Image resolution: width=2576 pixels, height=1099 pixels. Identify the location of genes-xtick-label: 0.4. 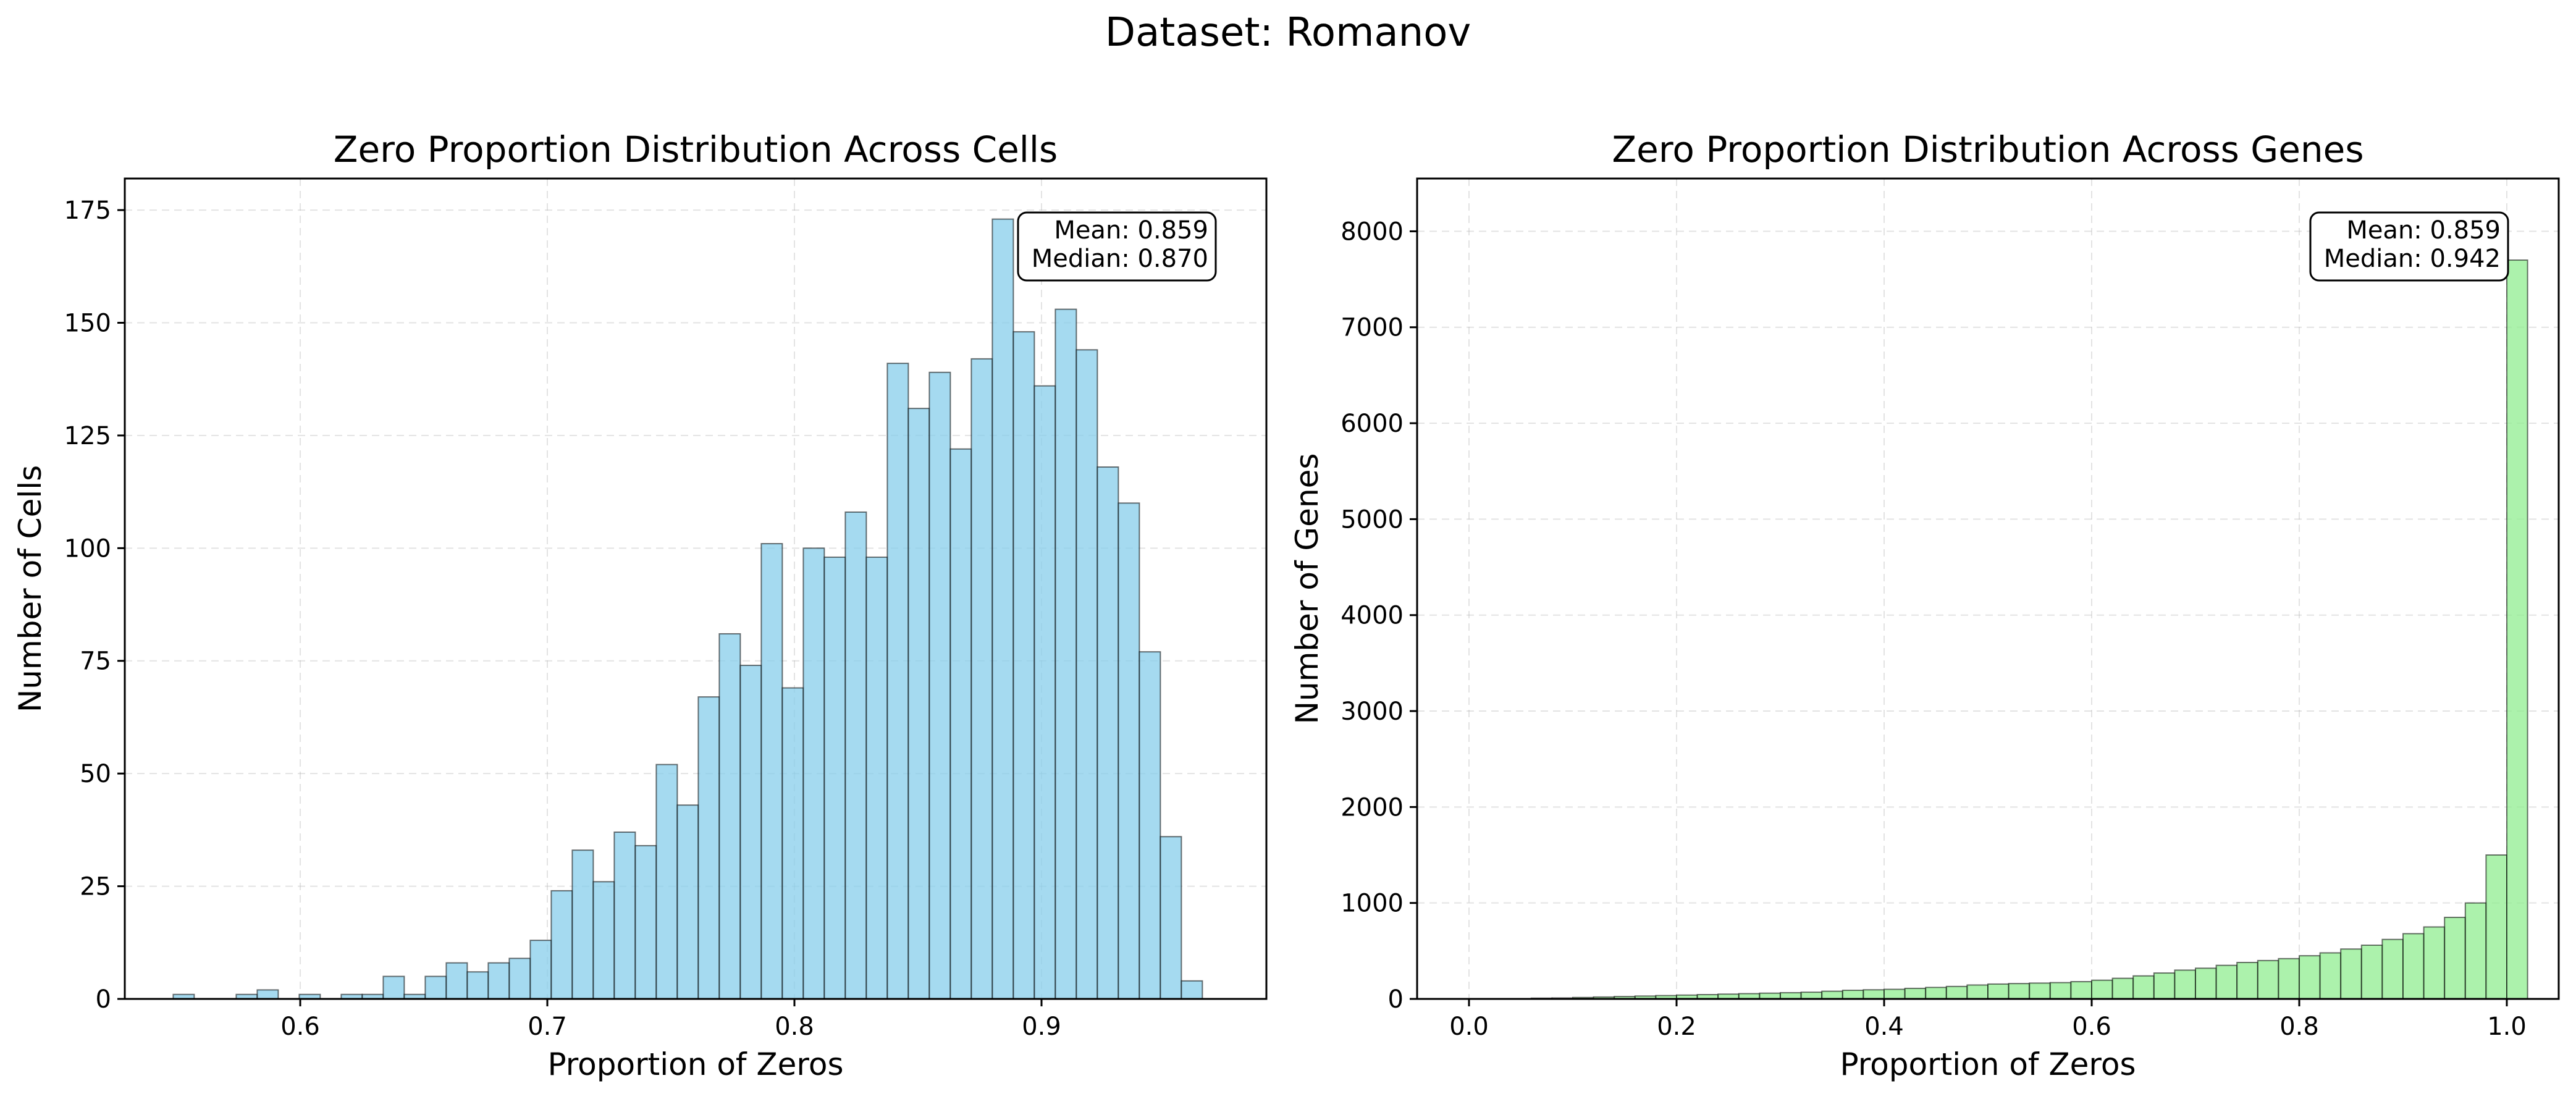
(1884, 1027).